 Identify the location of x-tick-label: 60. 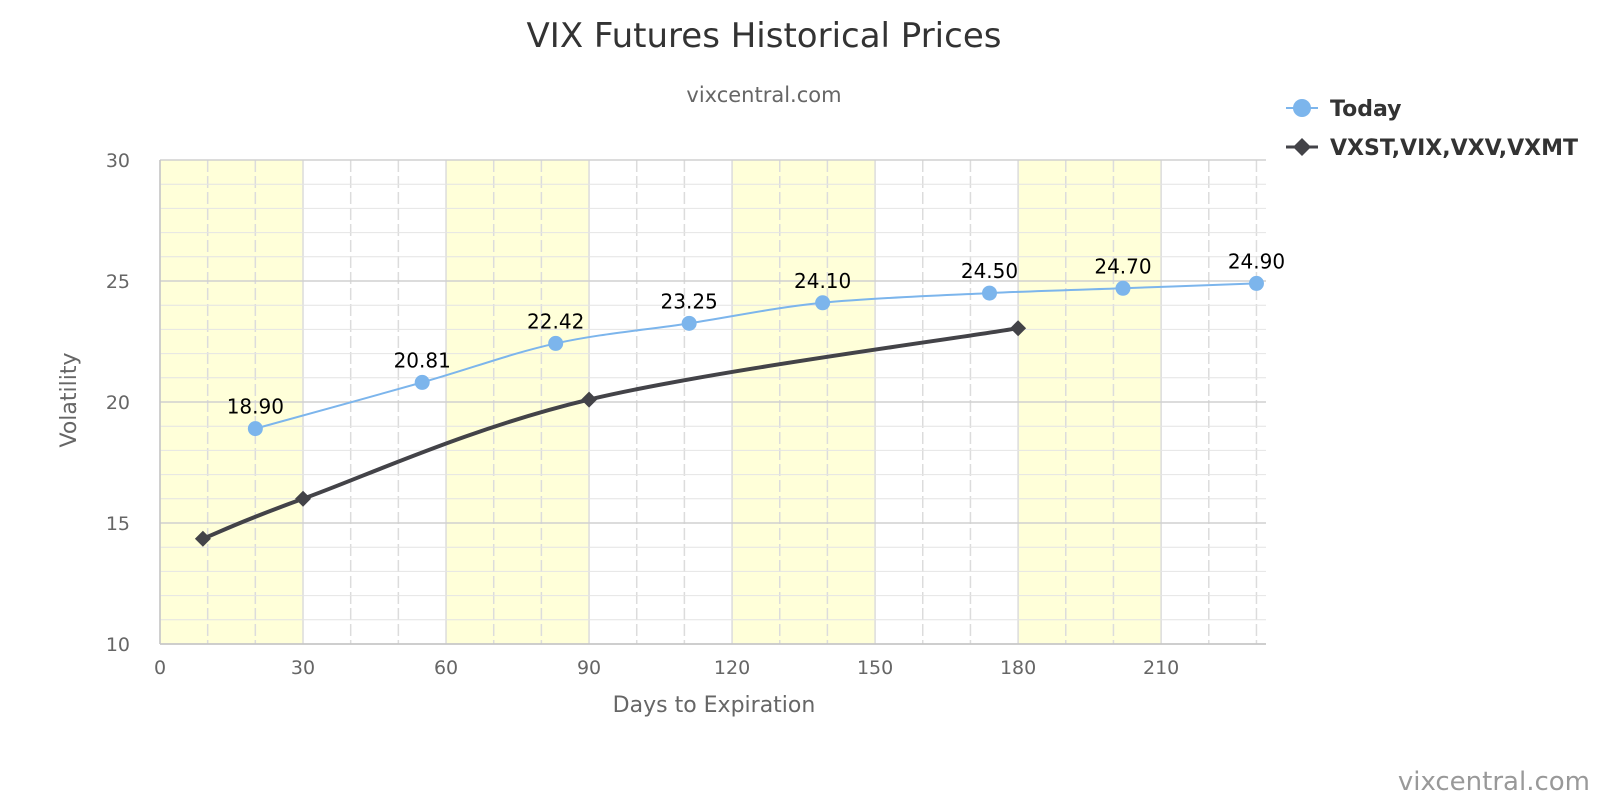
(446, 668).